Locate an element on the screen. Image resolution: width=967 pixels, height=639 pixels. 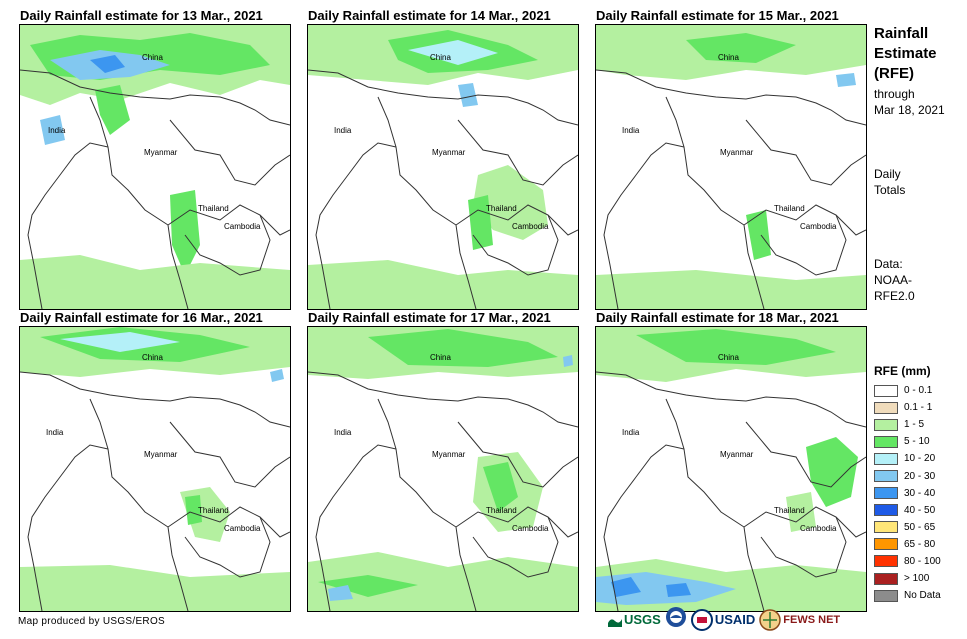
legend-label: > 100 is located at coordinates (917, 579).